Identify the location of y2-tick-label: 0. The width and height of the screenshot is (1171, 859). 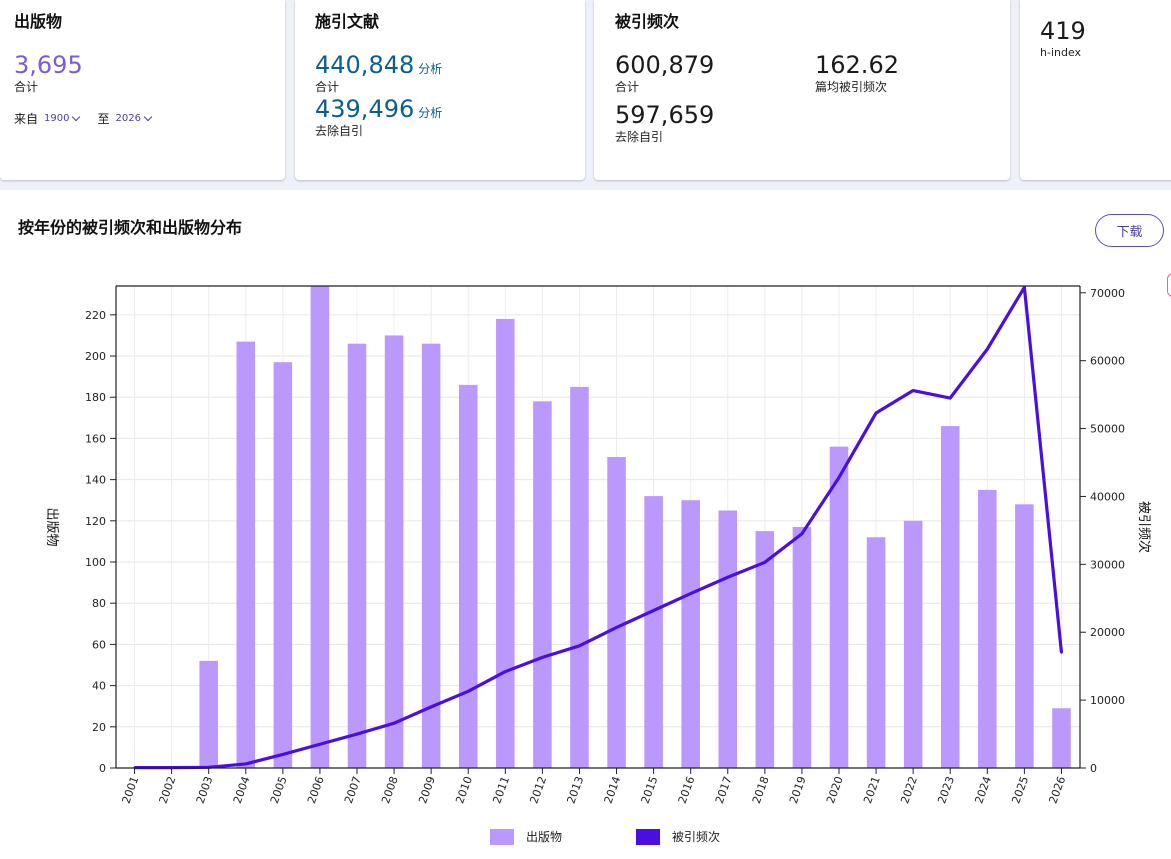
(1093, 768).